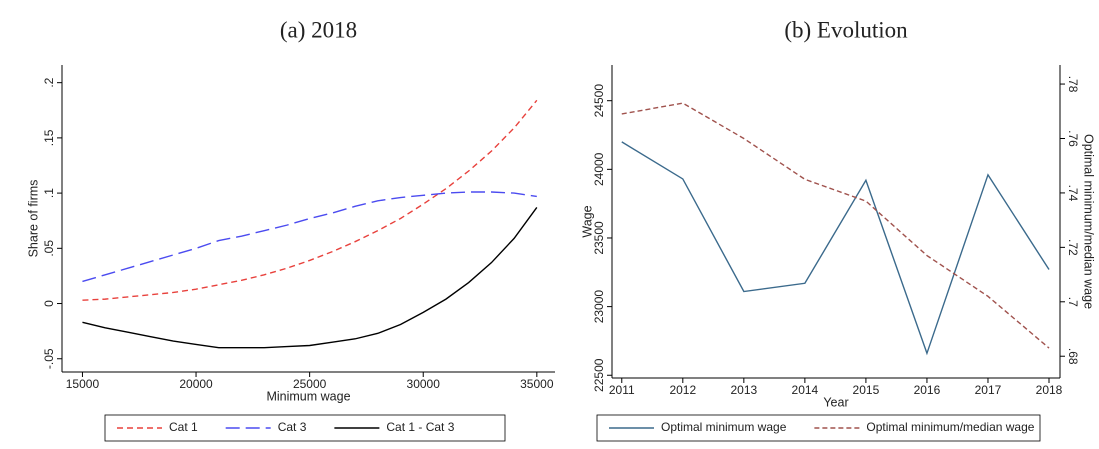 The image size is (1099, 449). Describe the element at coordinates (1073, 356) in the screenshot. I see `y2-tick-label: .68` at that location.